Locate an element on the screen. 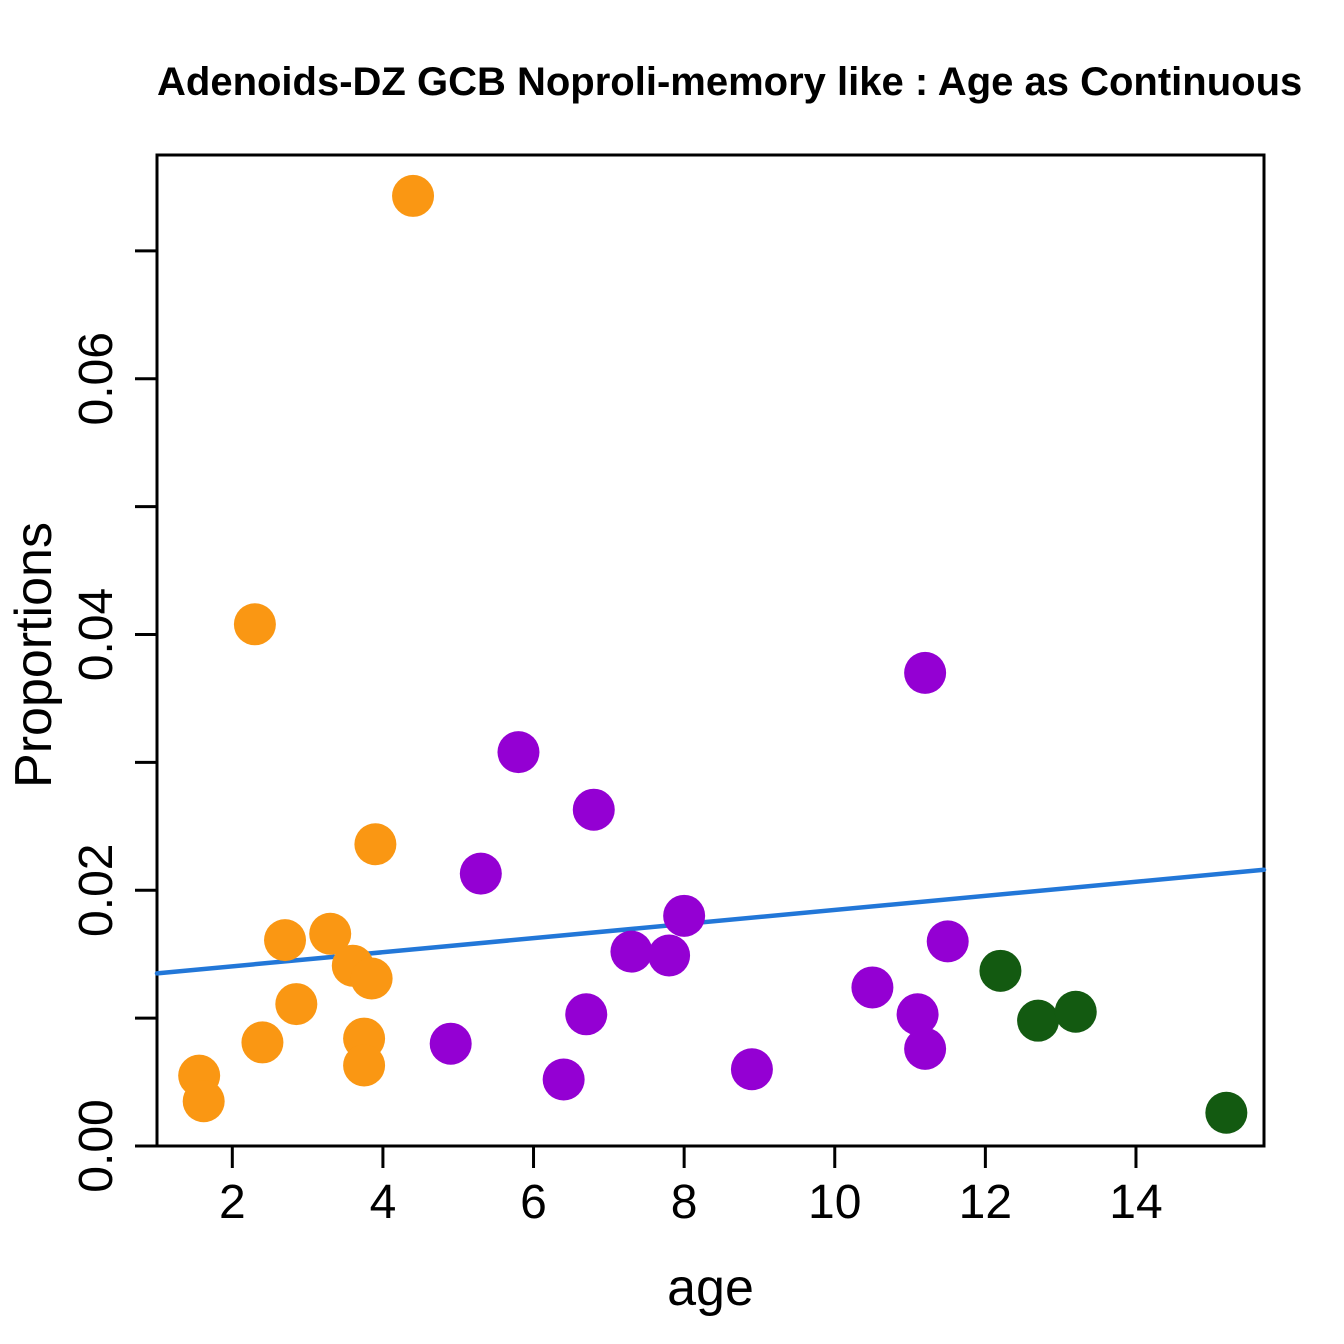 Image resolution: width=1344 pixels, height=1344 pixels. x-tick-label: 12 is located at coordinates (985, 1202).